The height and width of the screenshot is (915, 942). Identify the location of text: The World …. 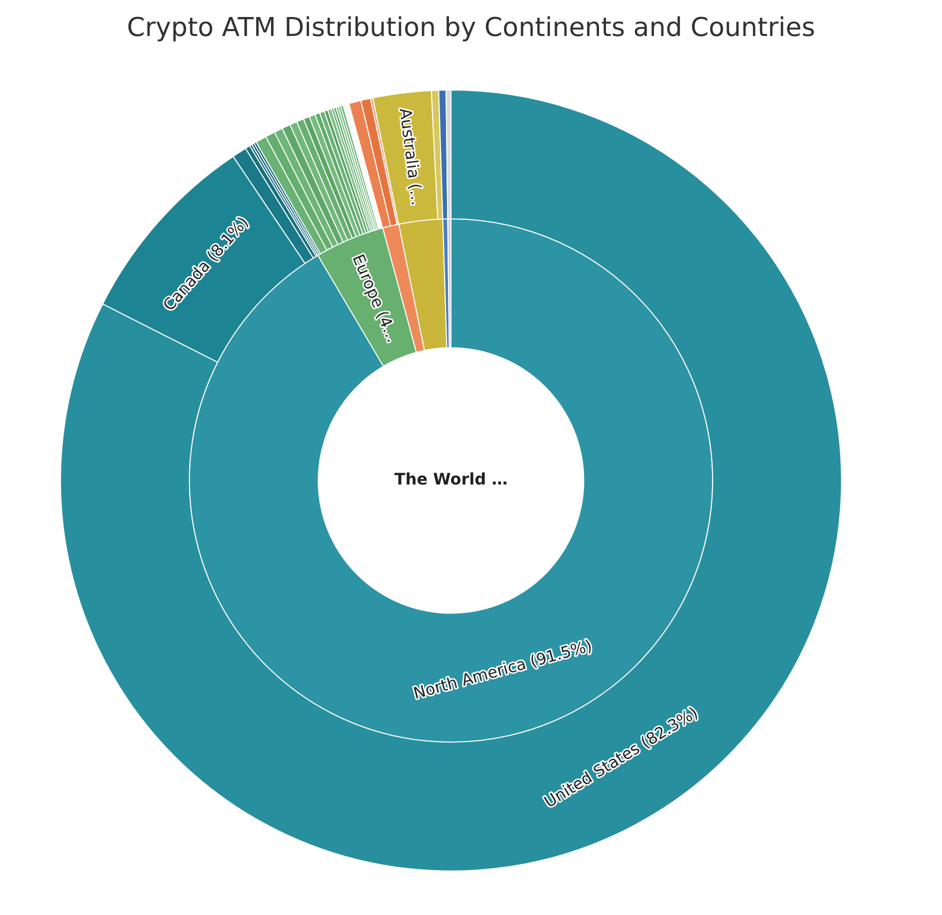
(451, 479).